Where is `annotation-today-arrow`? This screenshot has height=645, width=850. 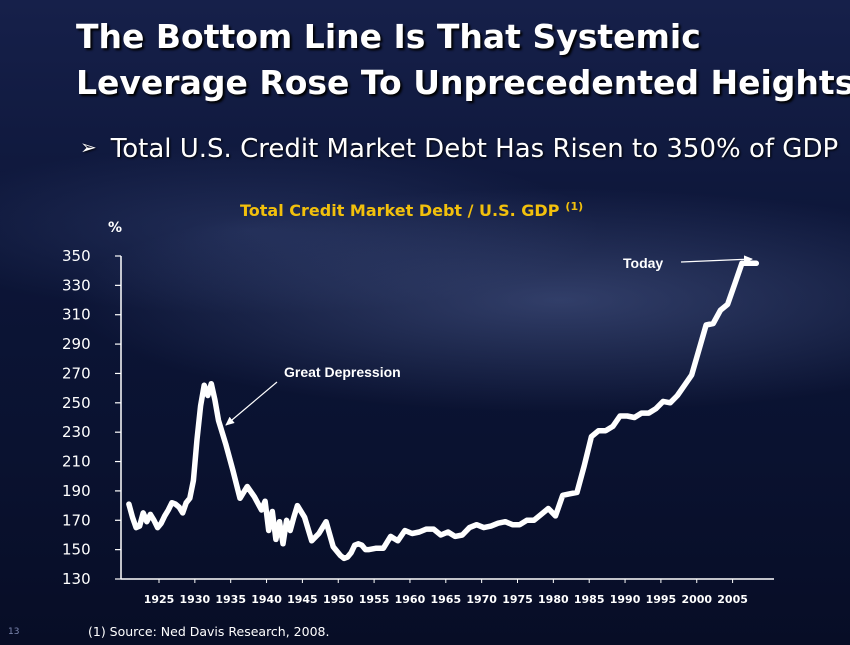
annotation-today-arrow is located at coordinates (716, 259).